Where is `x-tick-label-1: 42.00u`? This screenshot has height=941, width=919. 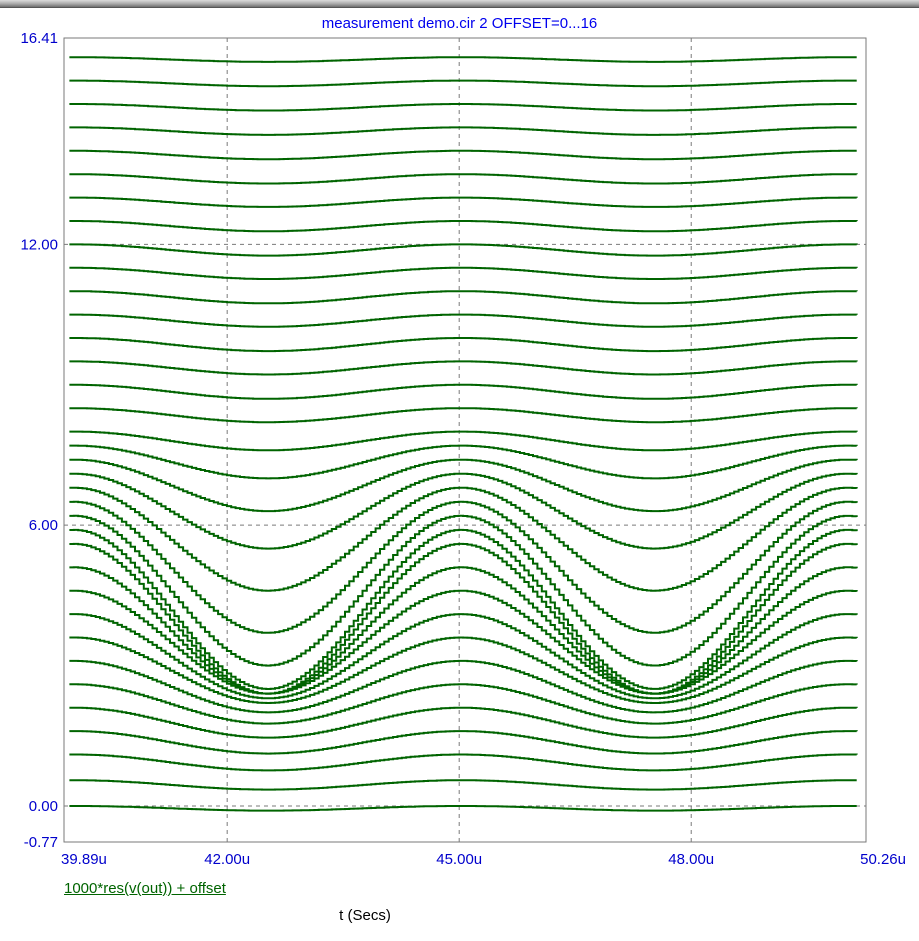 x-tick-label-1: 42.00u is located at coordinates (227, 859).